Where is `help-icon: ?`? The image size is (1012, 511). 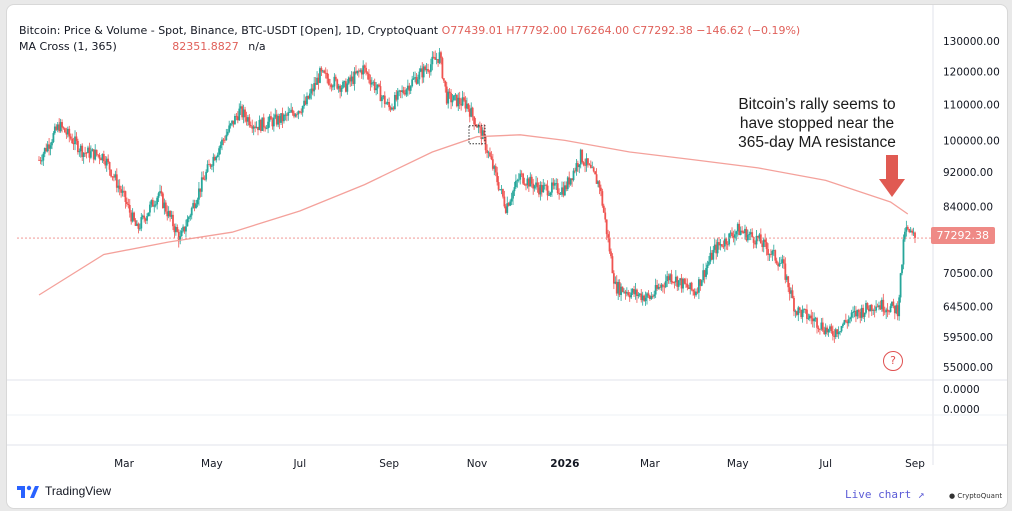
help-icon: ? is located at coordinates (893, 361).